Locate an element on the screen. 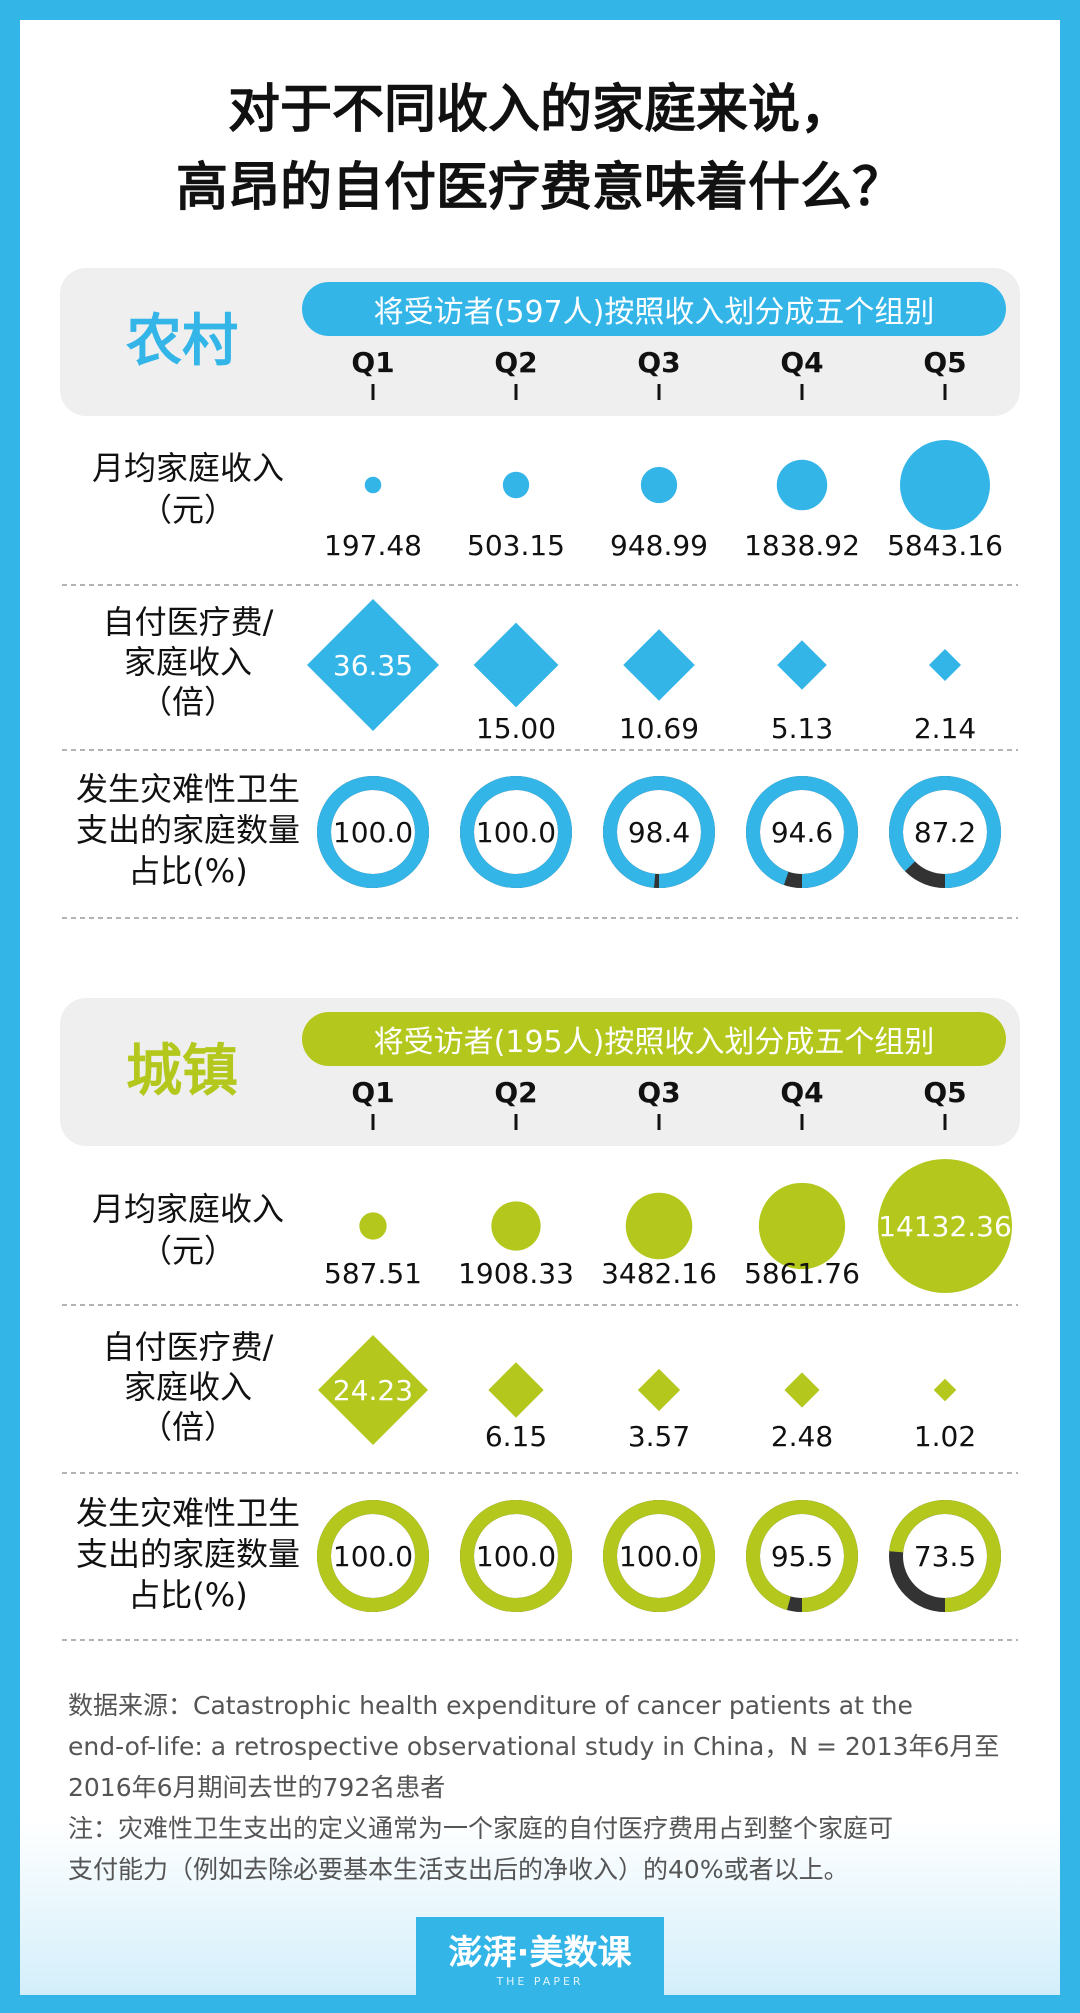 The image size is (1080, 2013). ratio-value: 24.23 is located at coordinates (373, 1390).